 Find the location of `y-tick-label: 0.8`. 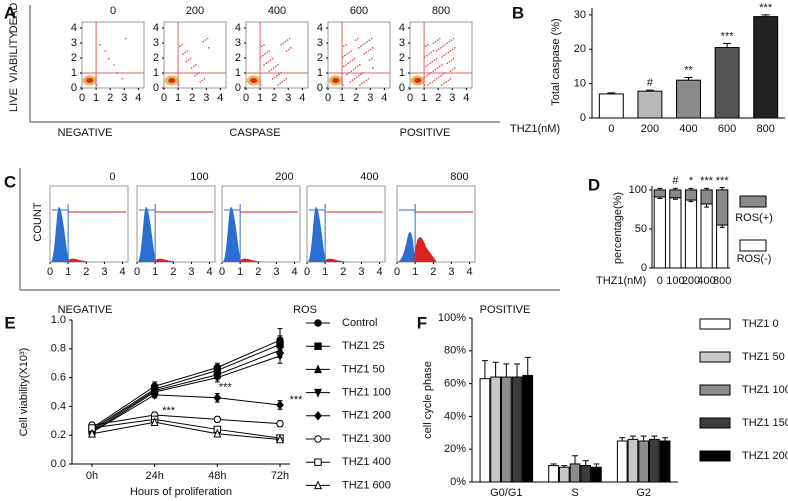

y-tick-label: 0.8 is located at coordinates (58, 349).